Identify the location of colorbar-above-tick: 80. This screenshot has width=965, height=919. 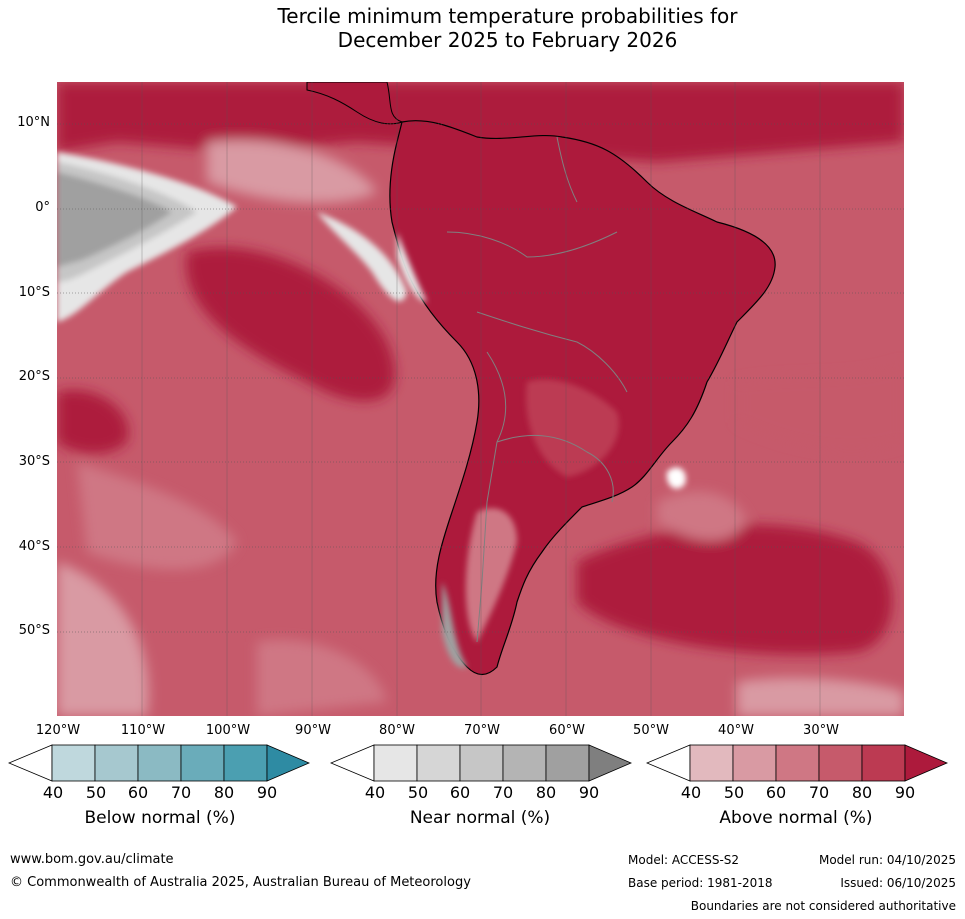
(862, 792).